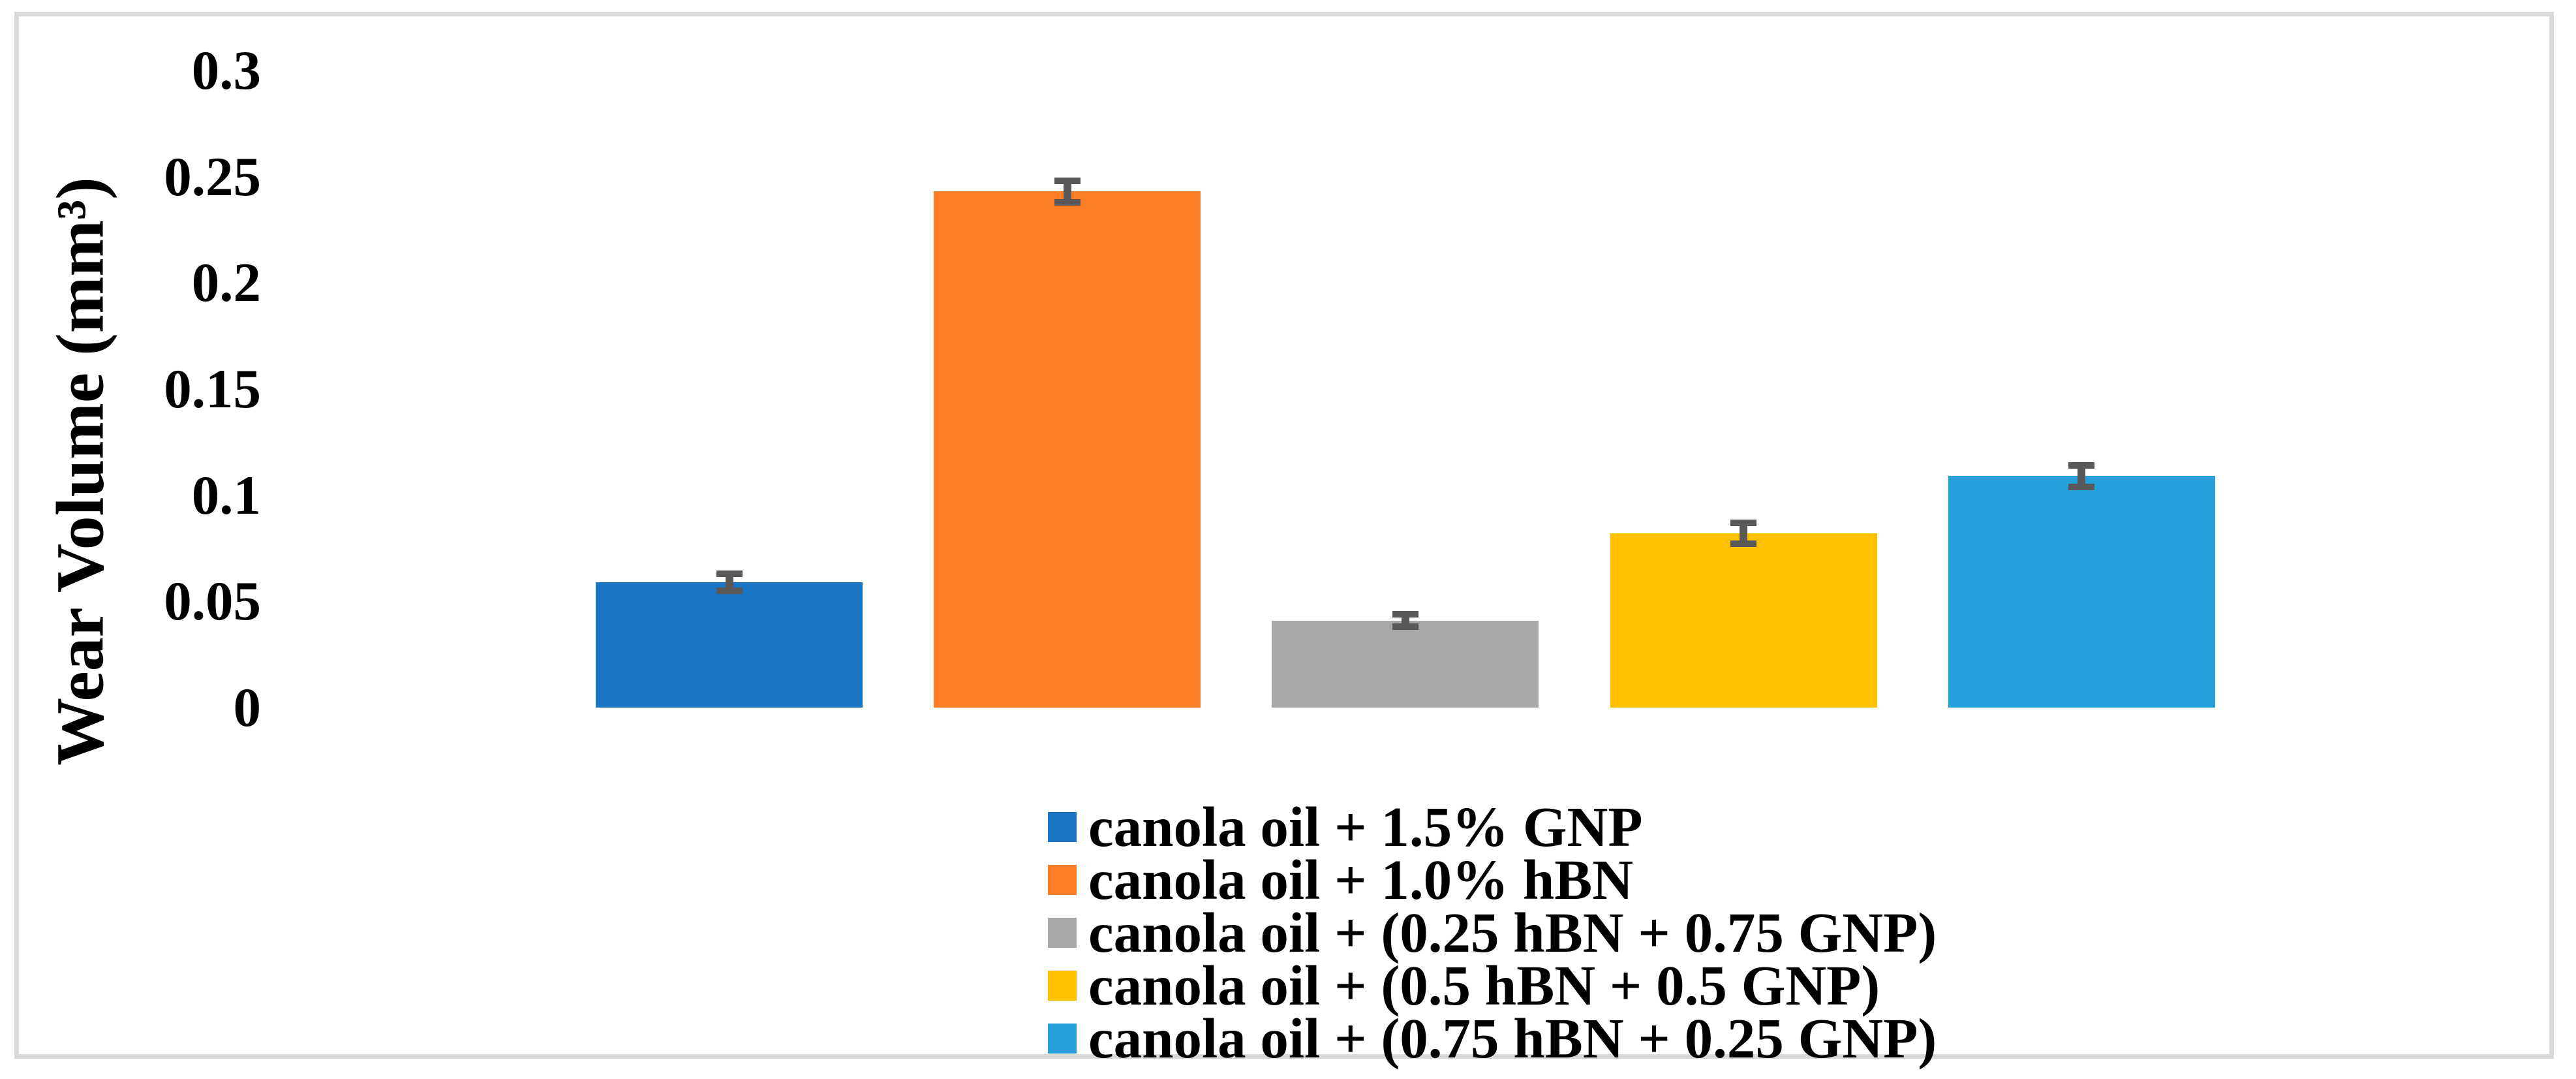 This screenshot has height=1079, width=2576. I want to click on y-tick-label: 0.1, so click(226, 495).